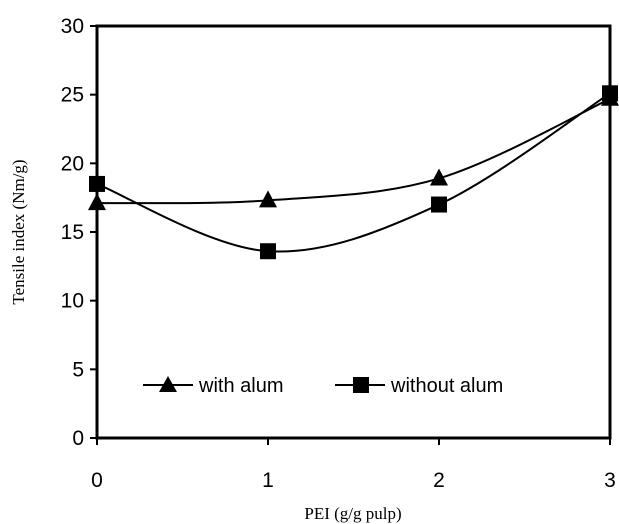  Describe the element at coordinates (78, 438) in the screenshot. I see `y-tick-label: 0` at that location.